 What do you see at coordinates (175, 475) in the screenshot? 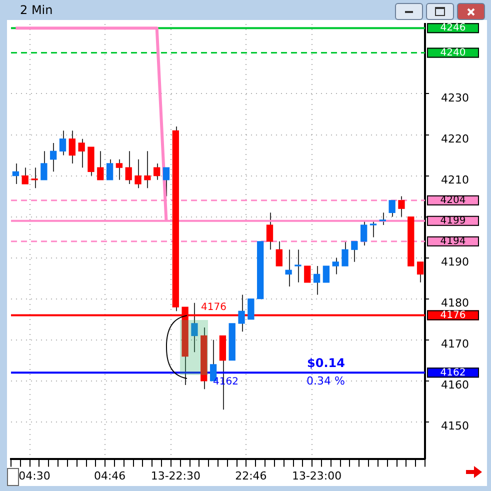
I see `x-tick-label: 13-22:30` at bounding box center [175, 475].